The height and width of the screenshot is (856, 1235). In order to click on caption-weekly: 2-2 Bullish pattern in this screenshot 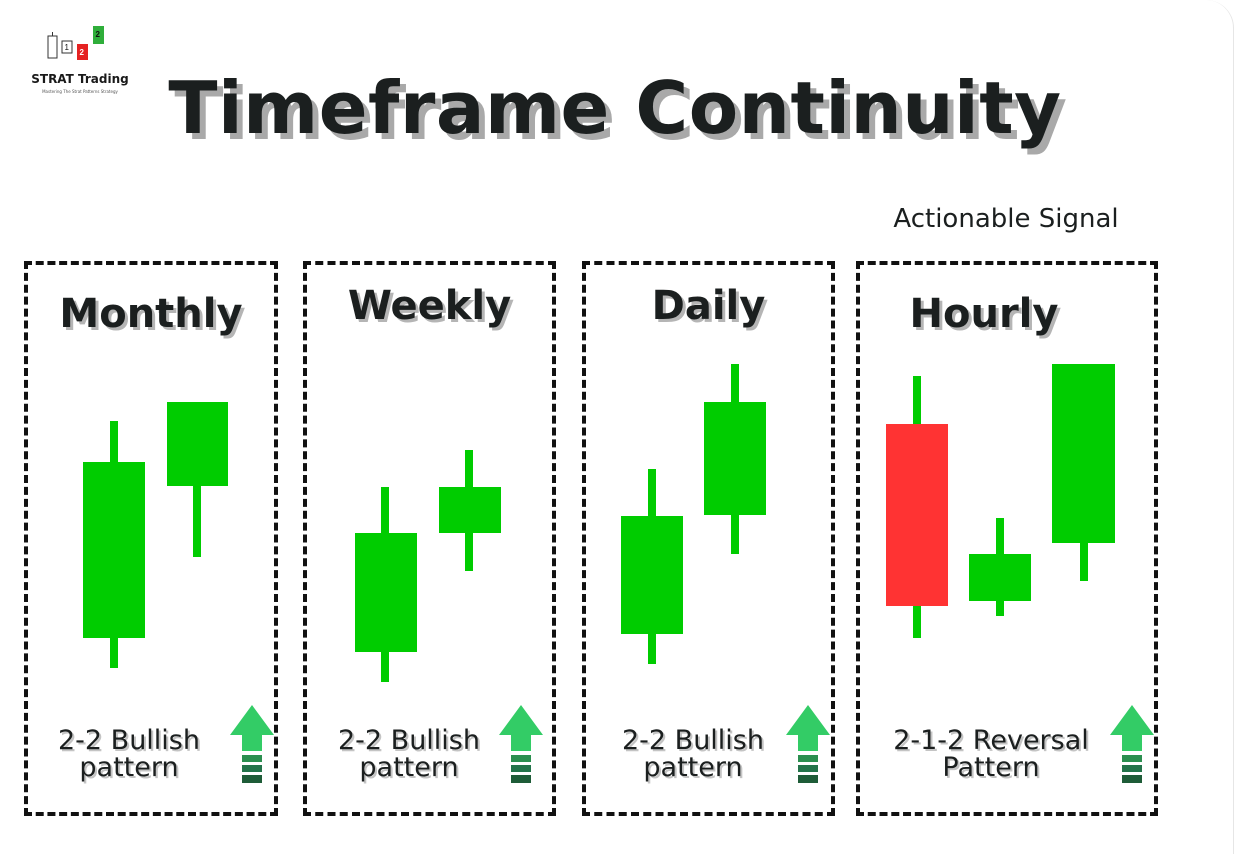, I will do `click(409, 754)`.